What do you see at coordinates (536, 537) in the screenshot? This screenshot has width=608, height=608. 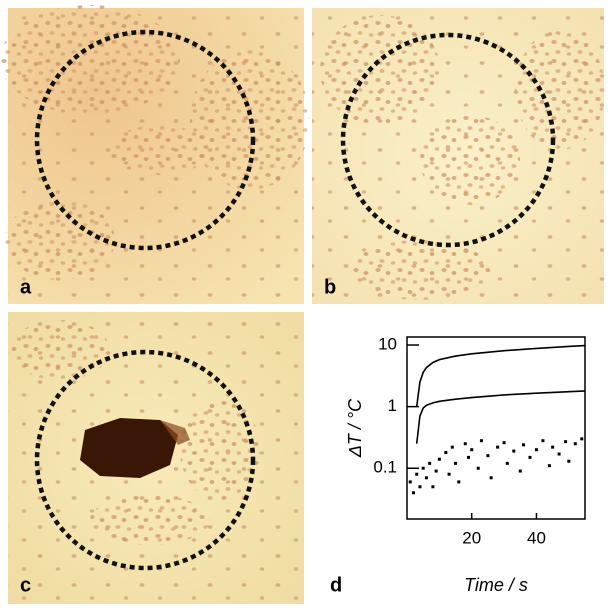 I see `x-tick-label: 40` at bounding box center [536, 537].